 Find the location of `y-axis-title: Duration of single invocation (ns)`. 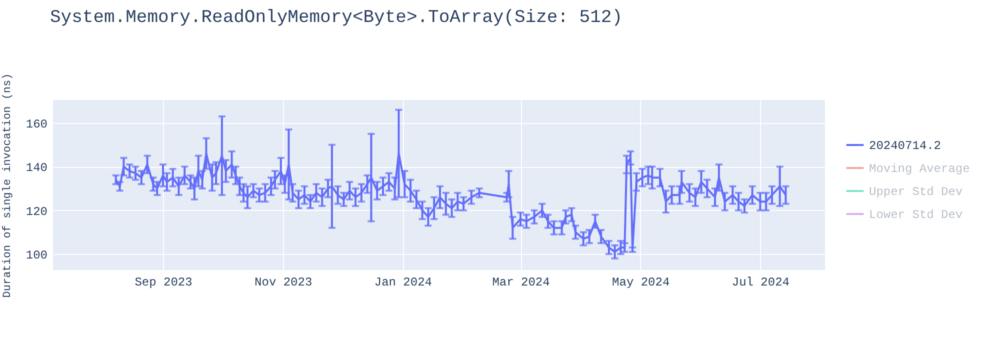

y-axis-title: Duration of single invocation (ns) is located at coordinates (8, 185).